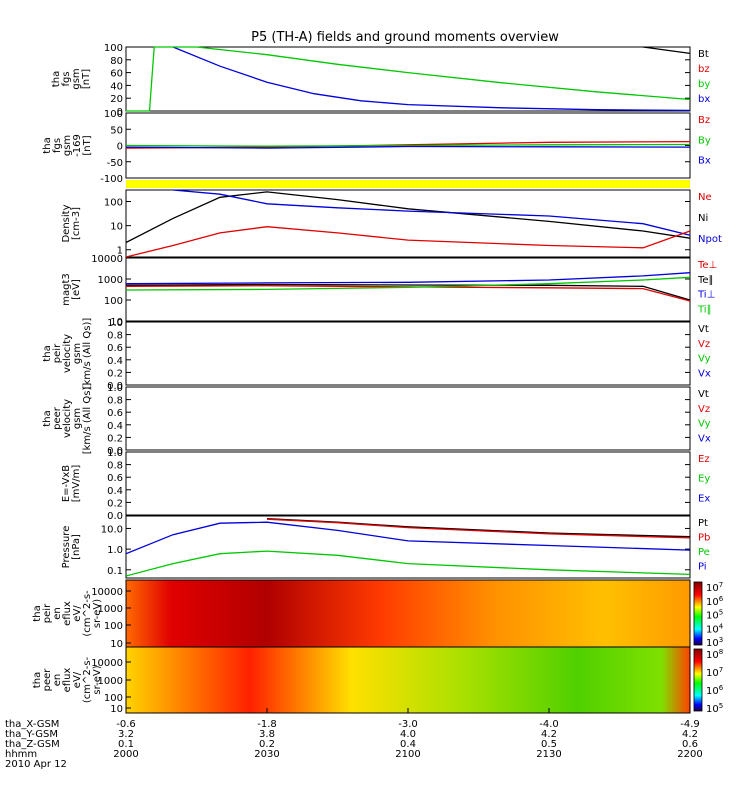  I want to click on series-line-Bt, so click(666, 50).